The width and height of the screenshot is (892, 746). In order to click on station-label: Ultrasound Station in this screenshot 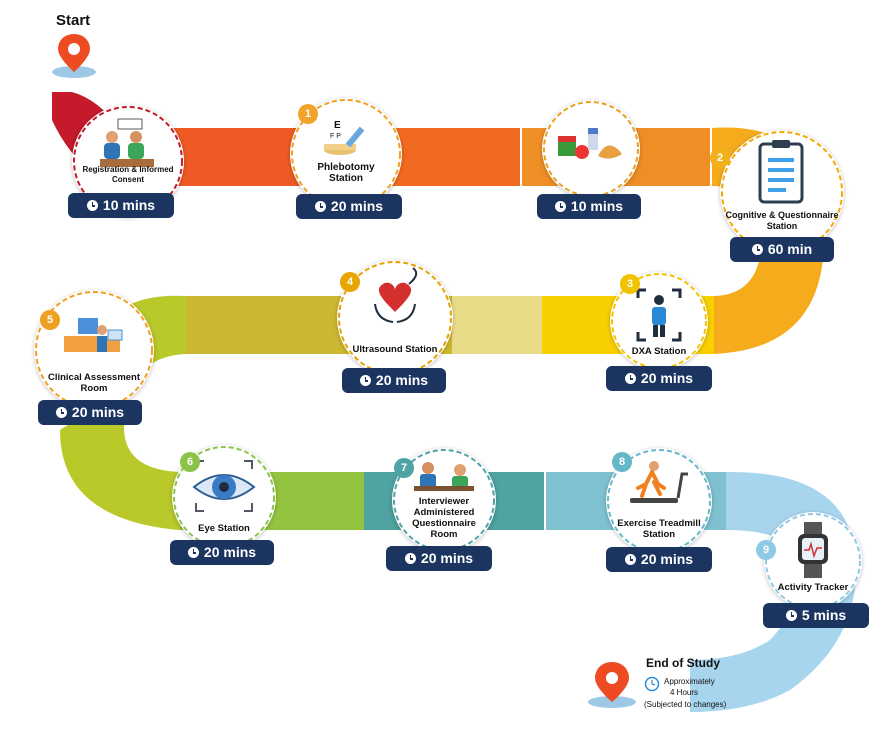, I will do `click(395, 349)`.